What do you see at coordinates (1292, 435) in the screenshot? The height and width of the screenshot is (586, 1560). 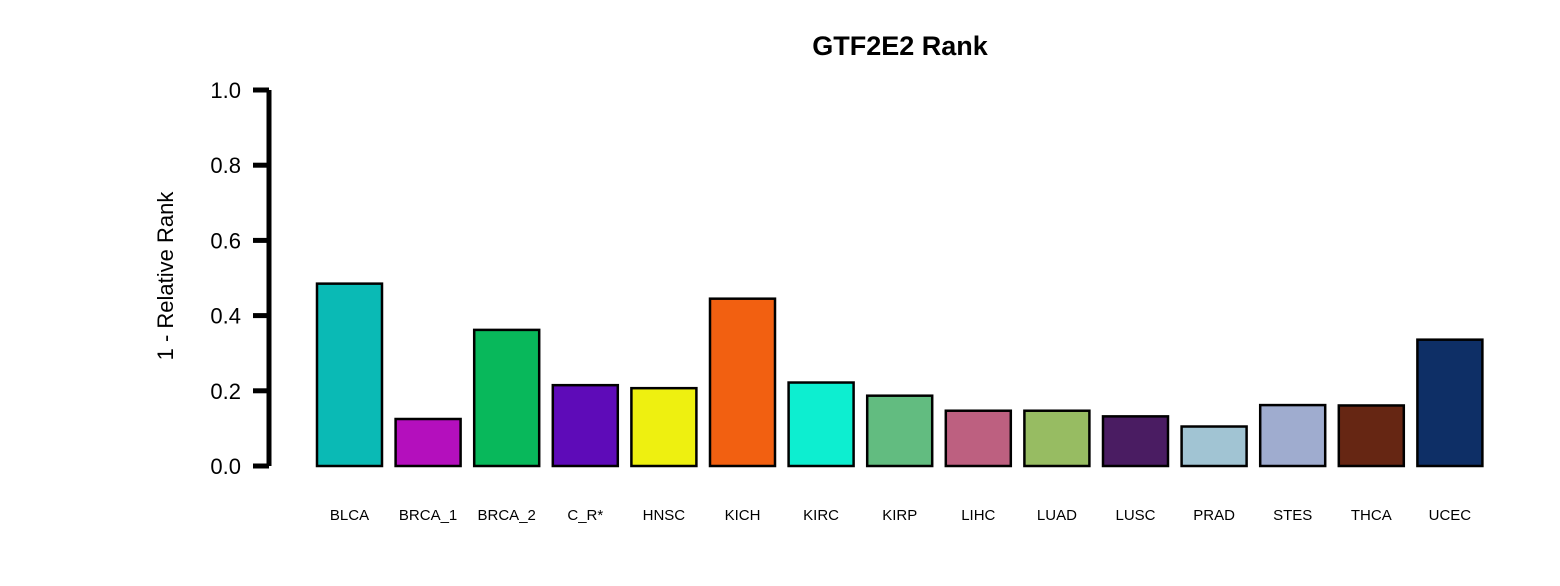 I see `bar-stes` at bounding box center [1292, 435].